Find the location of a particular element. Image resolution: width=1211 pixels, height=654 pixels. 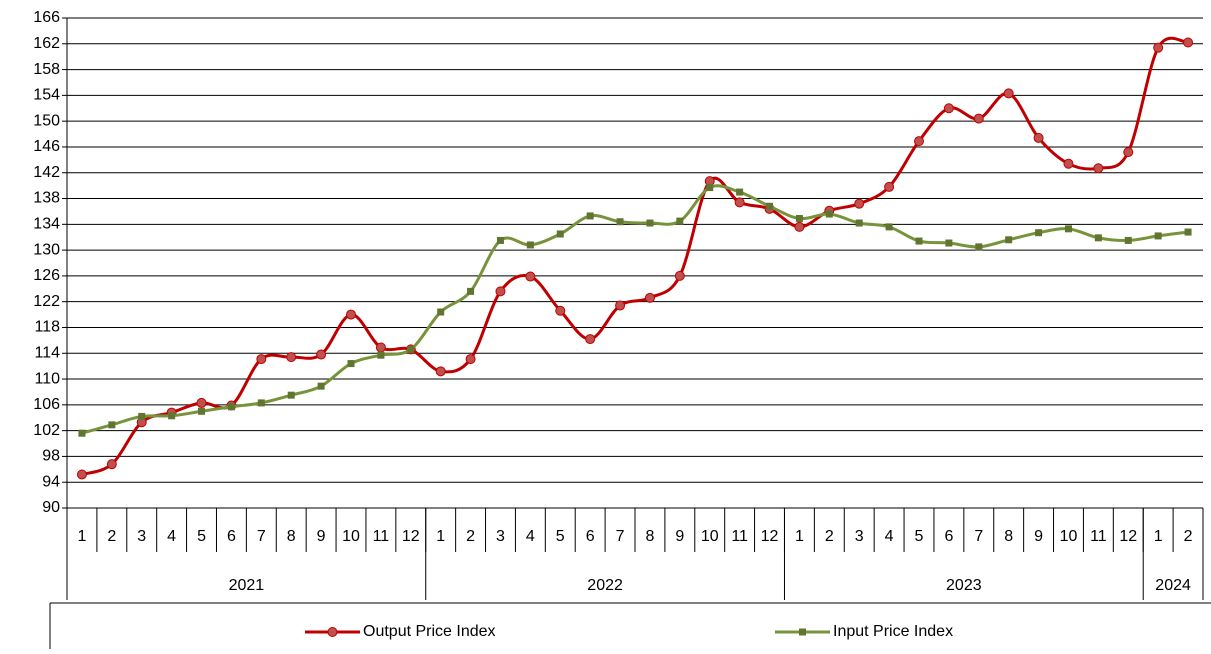

y-tick-label: 90 is located at coordinates (51, 507).